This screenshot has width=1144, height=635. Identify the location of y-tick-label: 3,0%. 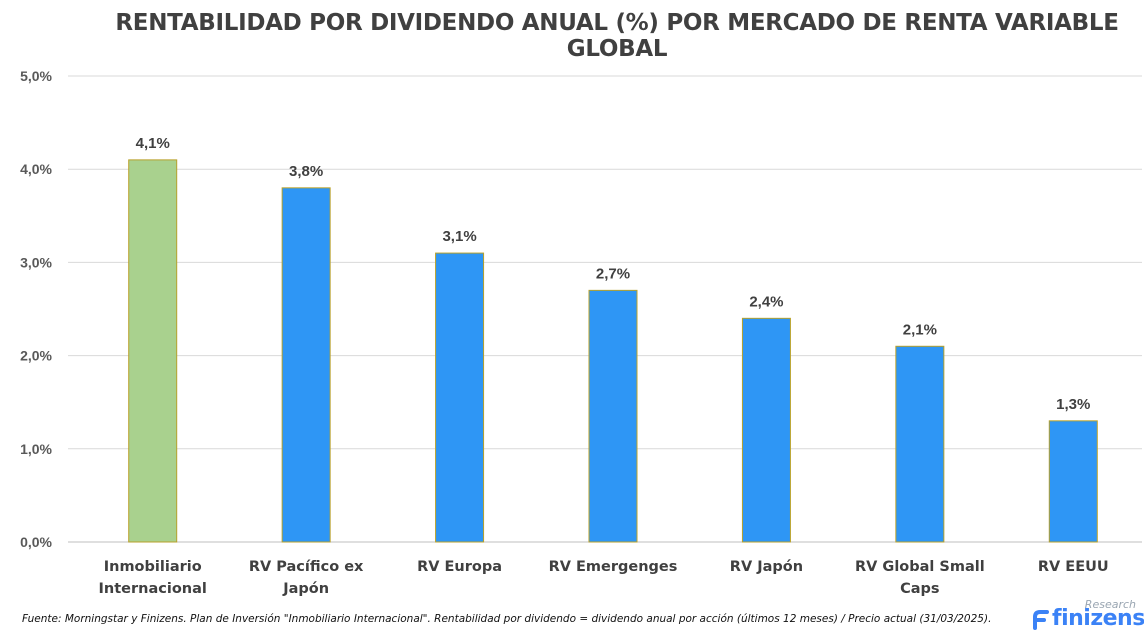
(36, 262).